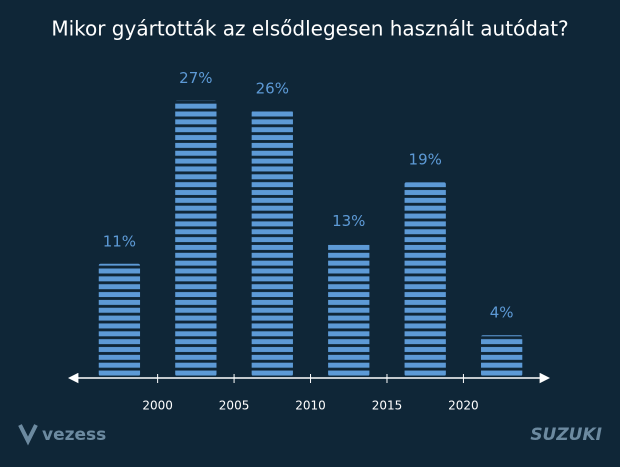 The width and height of the screenshot is (620, 467). I want to click on value-label: 26%, so click(272, 88).